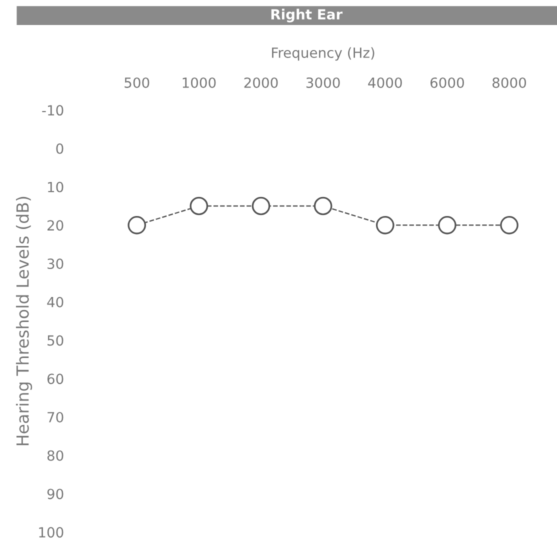 The width and height of the screenshot is (557, 556). Describe the element at coordinates (60, 148) in the screenshot. I see `y-tick-label: 0` at that location.